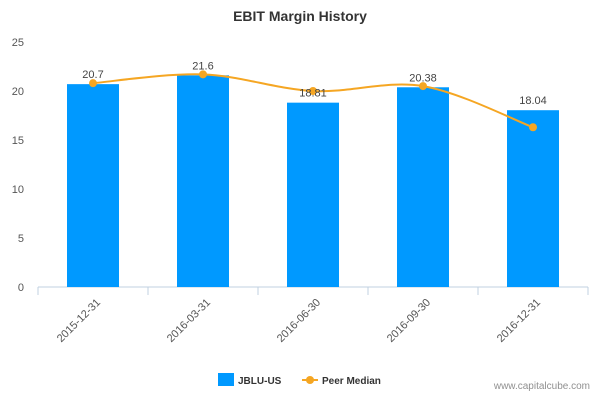  What do you see at coordinates (18, 190) in the screenshot?
I see `y-tick-label: 10` at bounding box center [18, 190].